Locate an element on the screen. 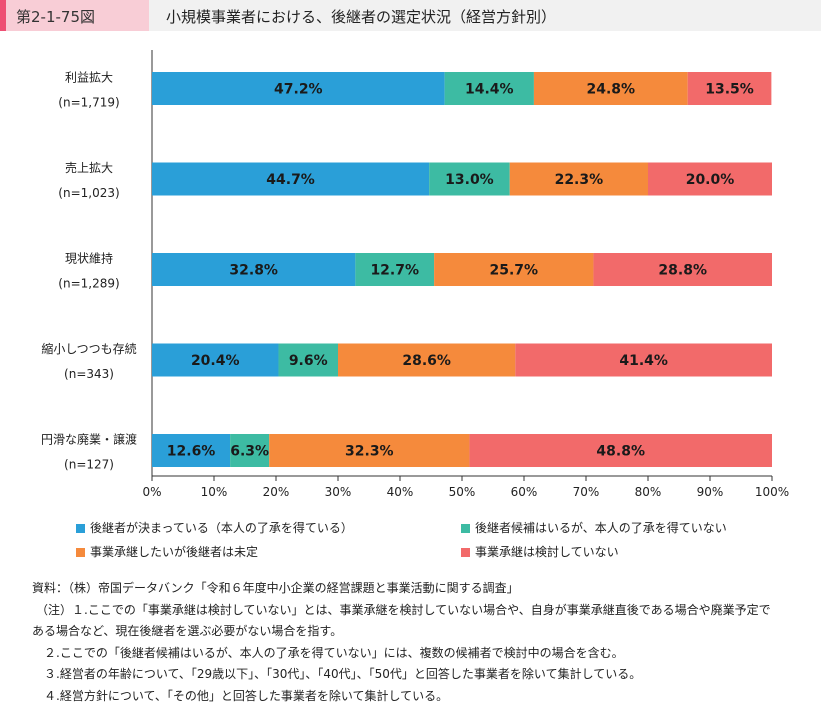 This screenshot has height=707, width=821. category-n-label: (n=1,719) is located at coordinates (88, 103).